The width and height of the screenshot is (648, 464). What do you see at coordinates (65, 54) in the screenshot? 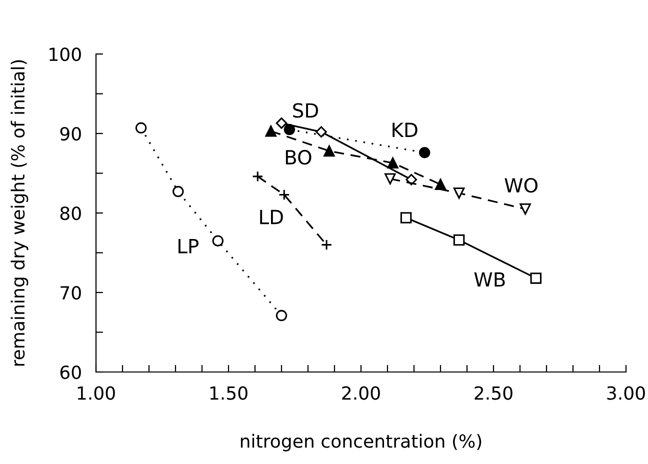
I see `y-tick-label: 100` at bounding box center [65, 54].